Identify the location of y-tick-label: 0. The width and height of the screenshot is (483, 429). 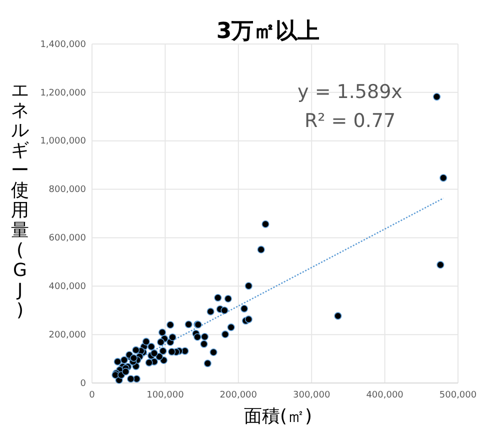
(83, 383).